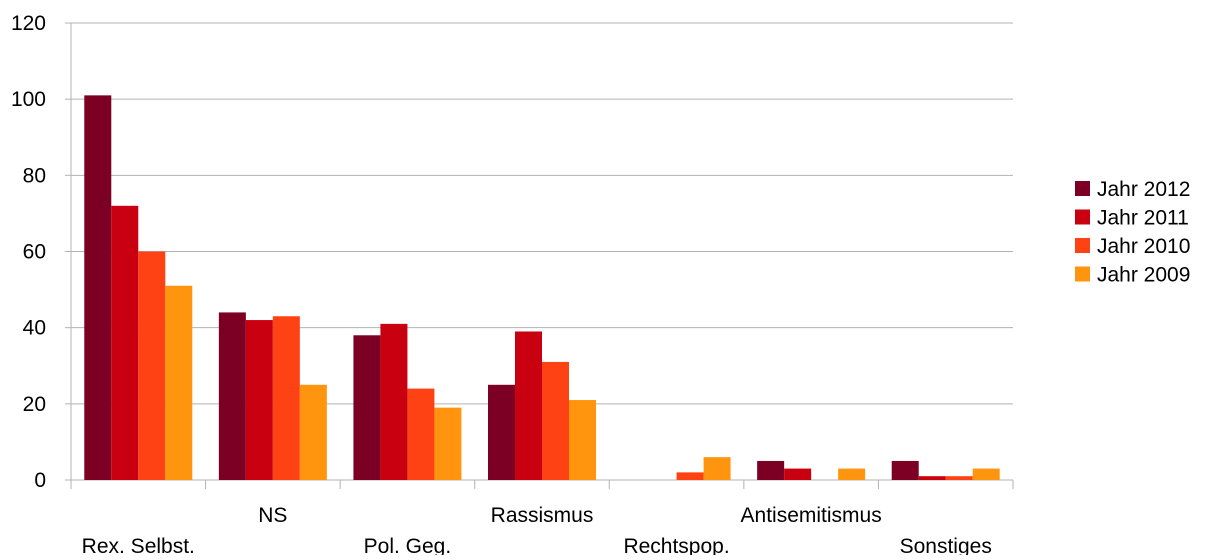 The image size is (1222, 560). I want to click on bar-rassismus-jahr-2009, so click(582, 440).